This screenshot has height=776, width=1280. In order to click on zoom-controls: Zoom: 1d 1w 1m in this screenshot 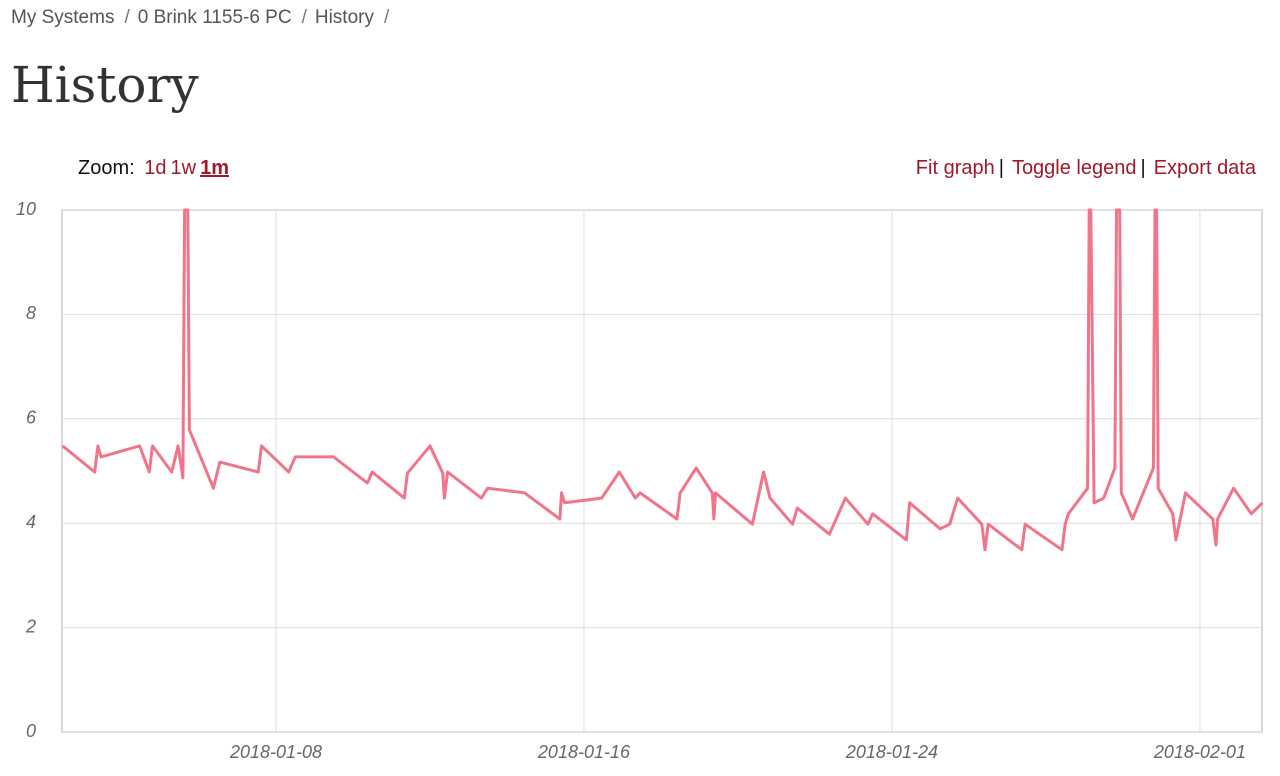, I will do `click(153, 168)`.